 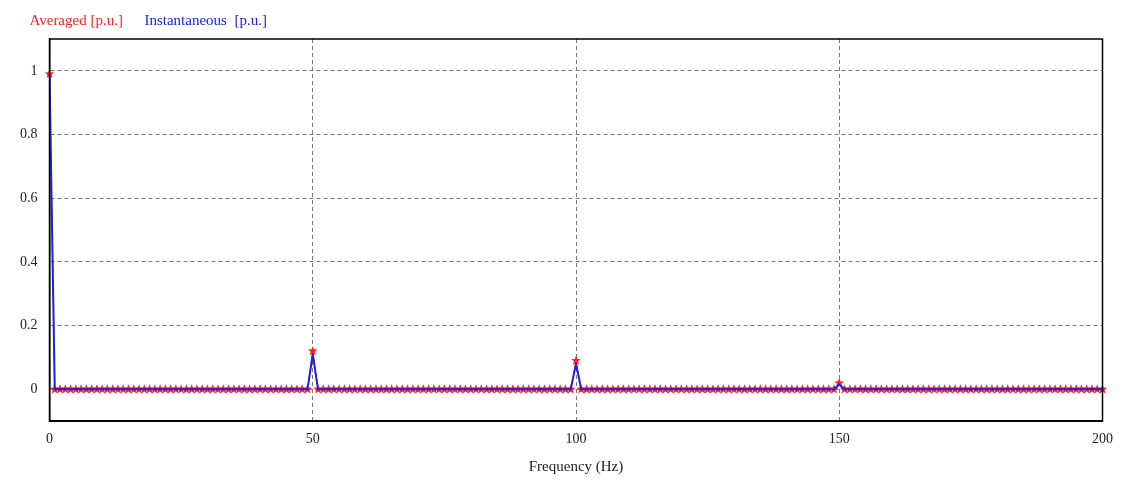 I want to click on x-axis-title: Frequency (Hz), so click(x=576, y=466).